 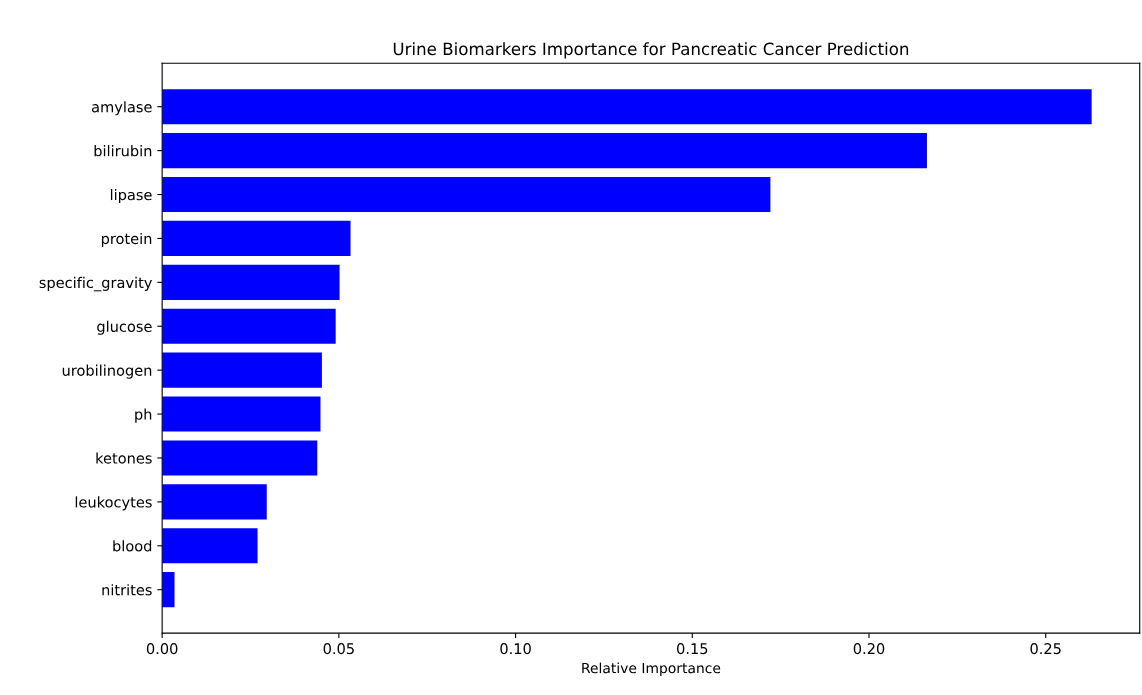 What do you see at coordinates (132, 546) in the screenshot?
I see `y-tick-label: blood` at bounding box center [132, 546].